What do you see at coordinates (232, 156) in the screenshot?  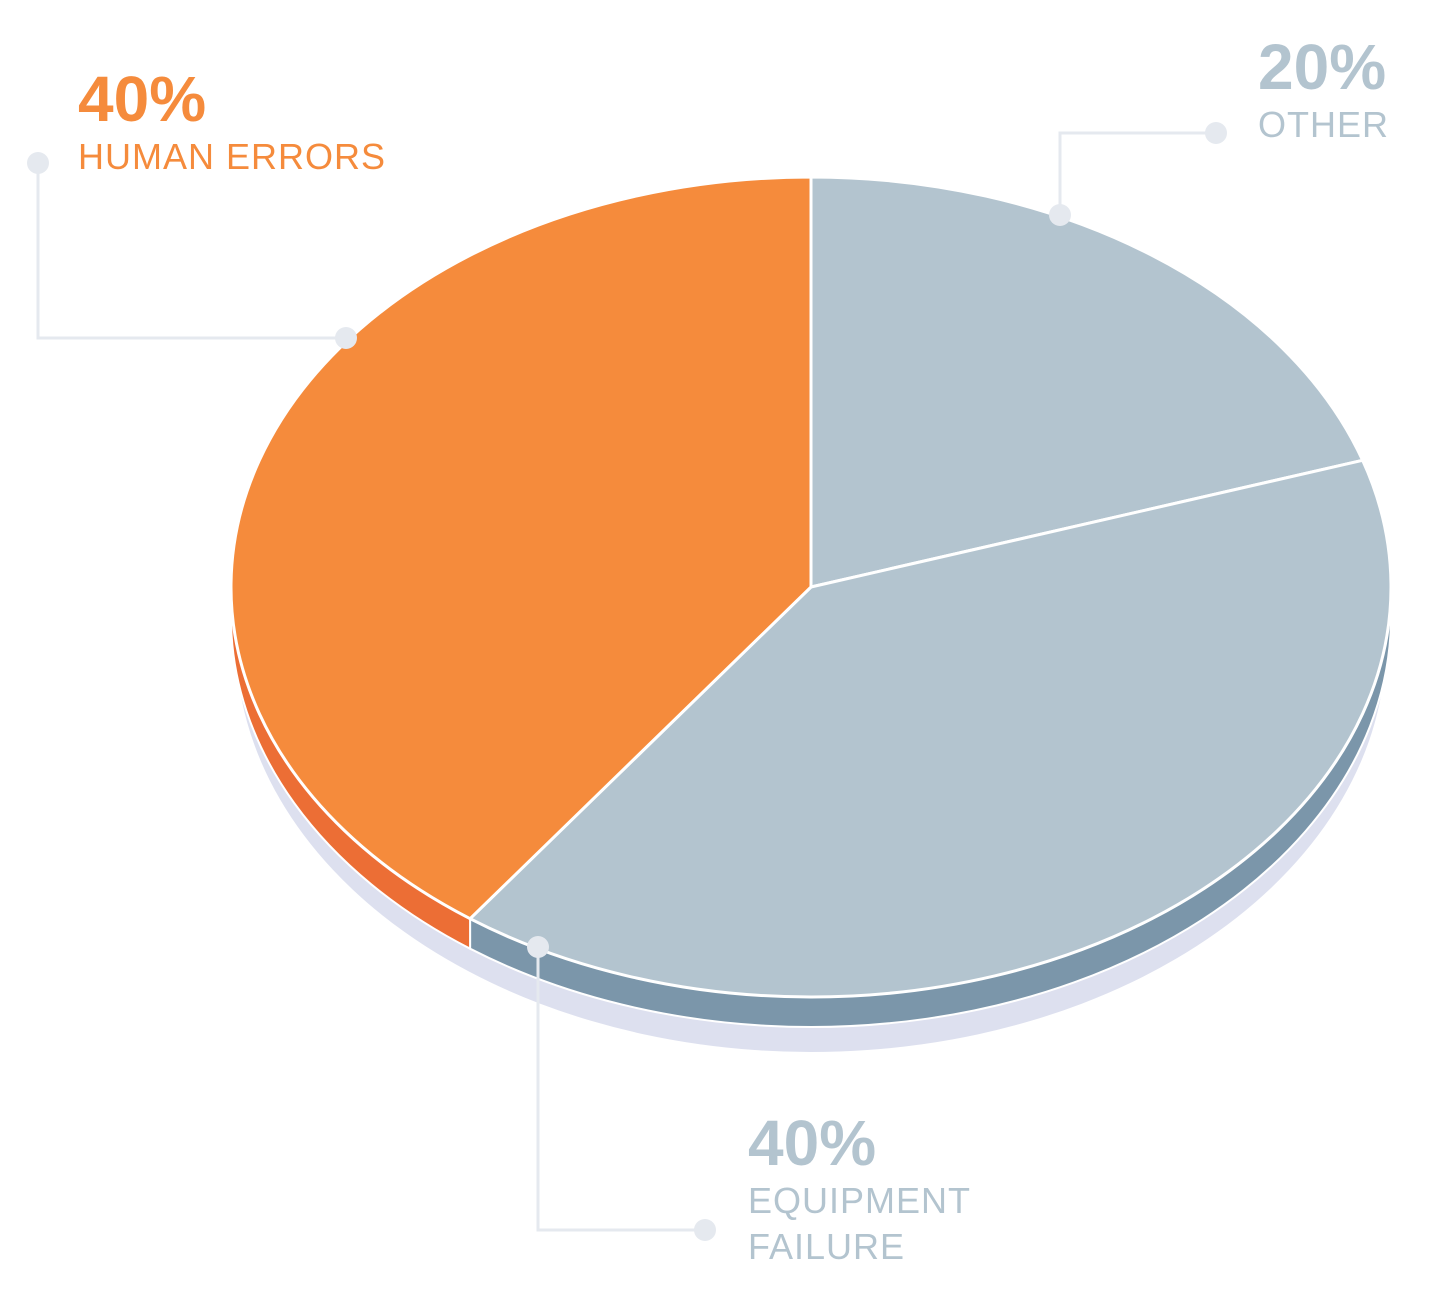 I see `category-label: HUMAN ERRORS` at bounding box center [232, 156].